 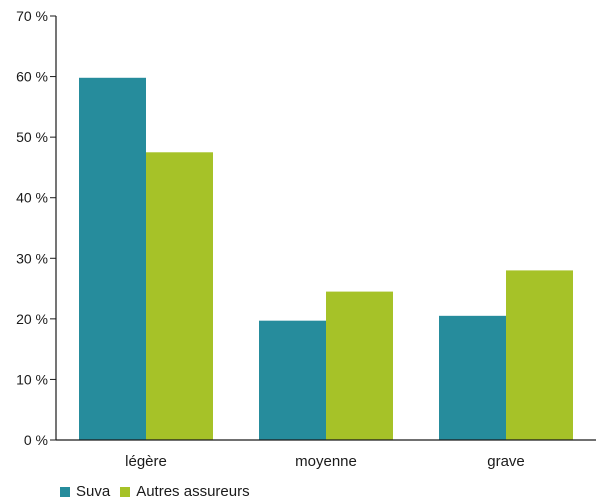 I want to click on legend-swatch-autres-assureurs, so click(x=125, y=492).